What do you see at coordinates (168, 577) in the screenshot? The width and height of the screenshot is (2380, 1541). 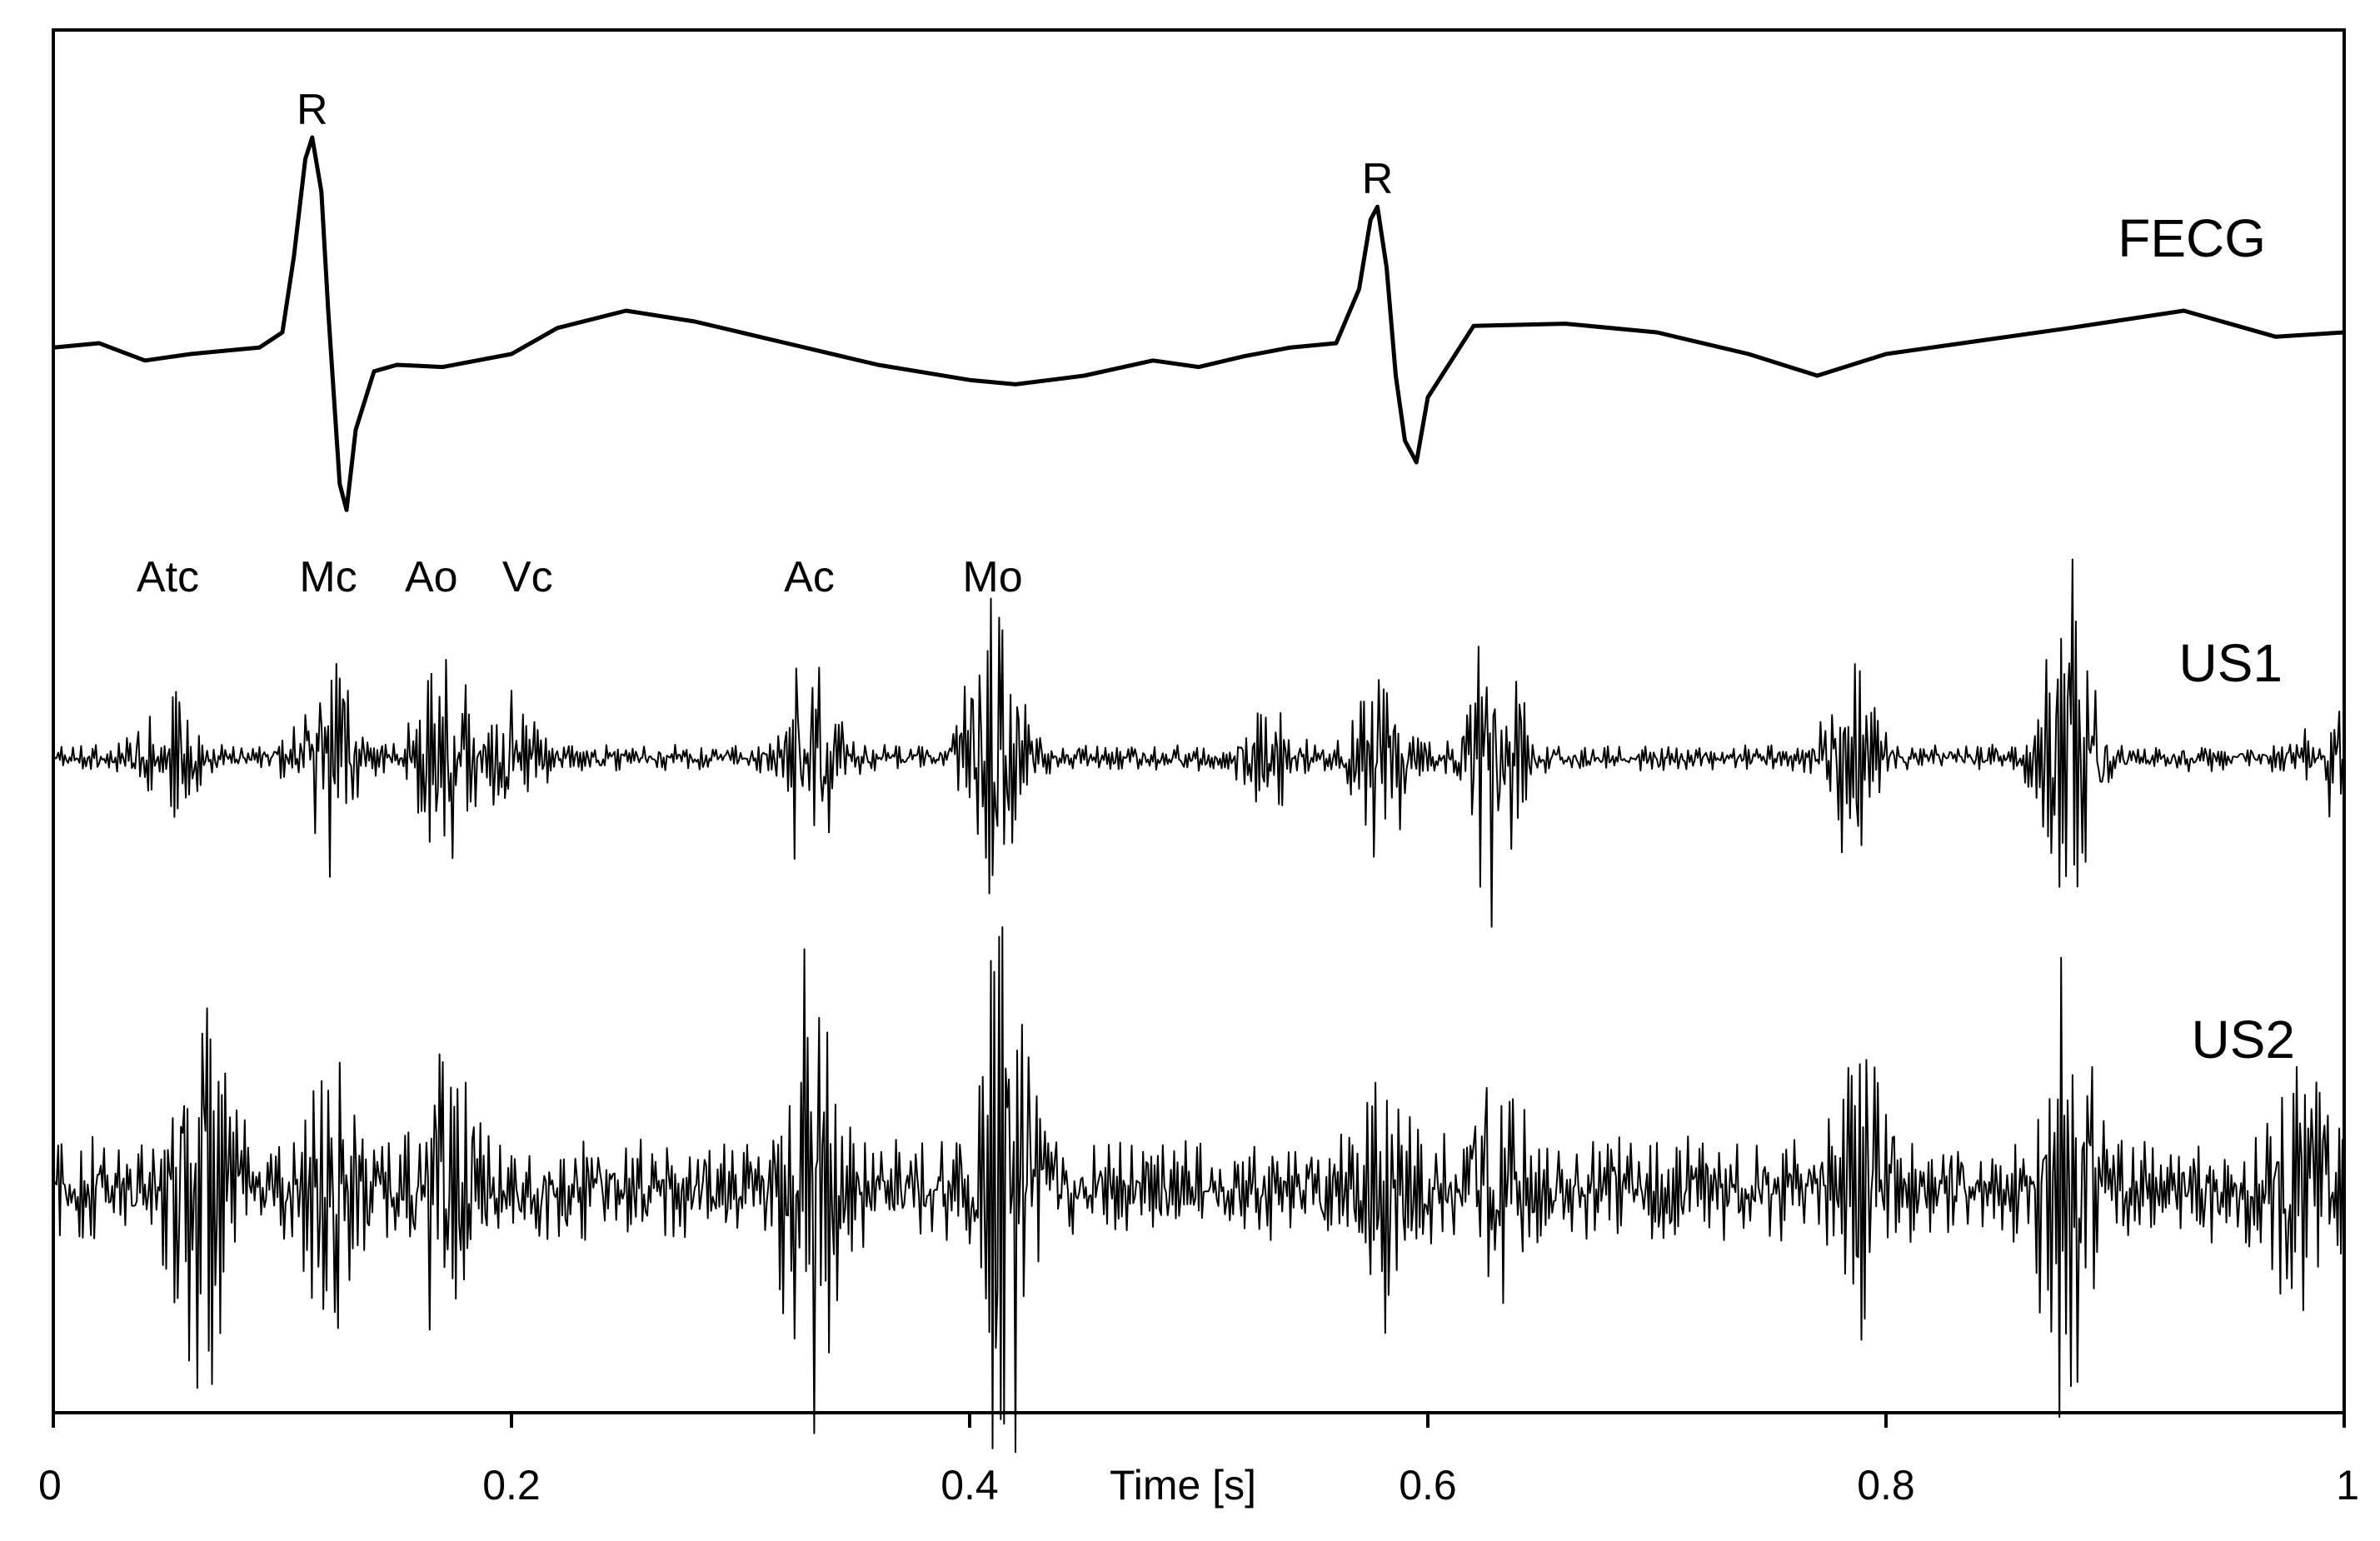 I see `annotation-atc-2: Atc` at bounding box center [168, 577].